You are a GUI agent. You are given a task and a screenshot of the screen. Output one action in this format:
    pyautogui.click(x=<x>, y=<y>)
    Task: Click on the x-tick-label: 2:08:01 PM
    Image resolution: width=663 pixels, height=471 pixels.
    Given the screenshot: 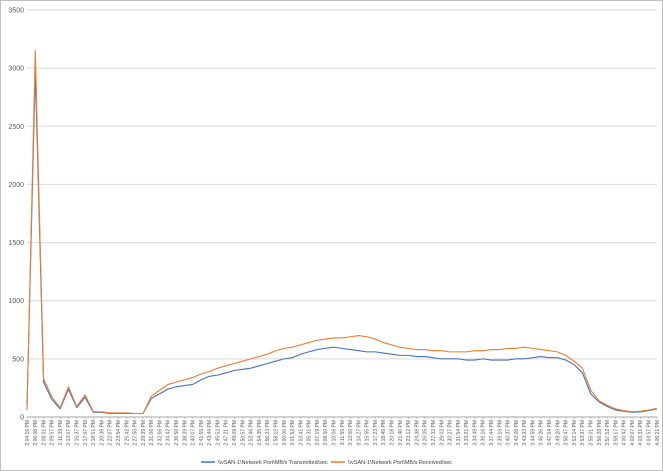 What is the action you would take?
    pyautogui.click(x=44, y=433)
    